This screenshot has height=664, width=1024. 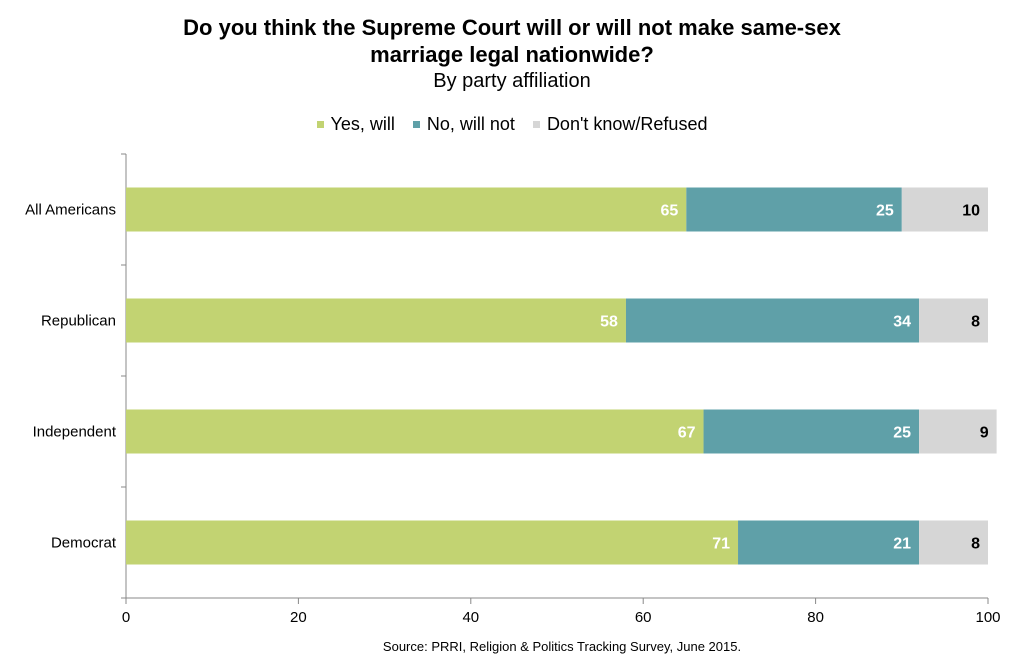 I want to click on chart-subtitle: By party affiliation, so click(x=512, y=81).